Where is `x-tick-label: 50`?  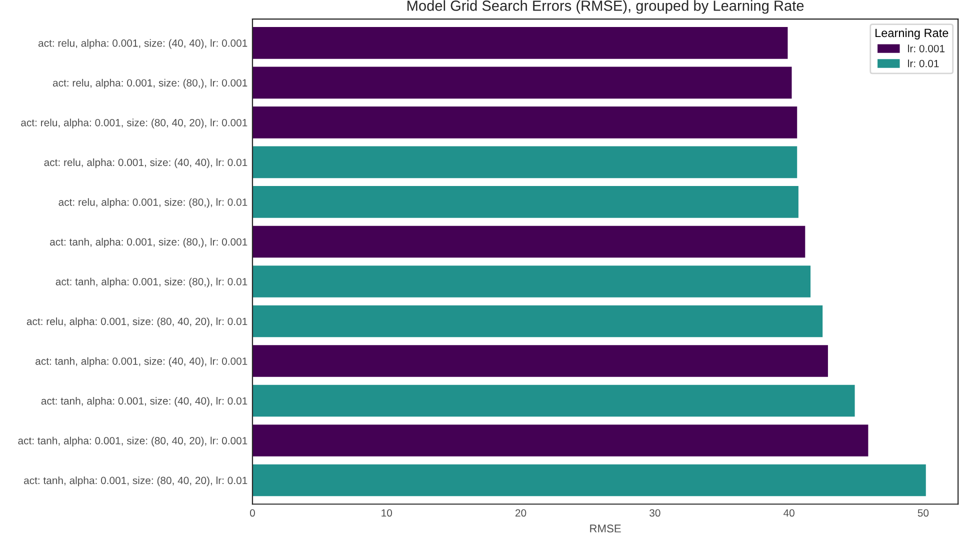 x-tick-label: 50 is located at coordinates (923, 513).